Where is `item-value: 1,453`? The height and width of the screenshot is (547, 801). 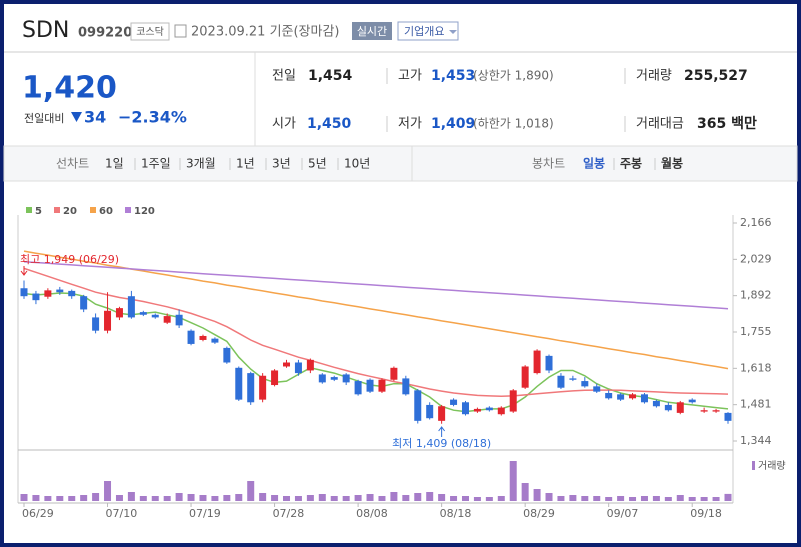 item-value: 1,453 is located at coordinates (453, 76).